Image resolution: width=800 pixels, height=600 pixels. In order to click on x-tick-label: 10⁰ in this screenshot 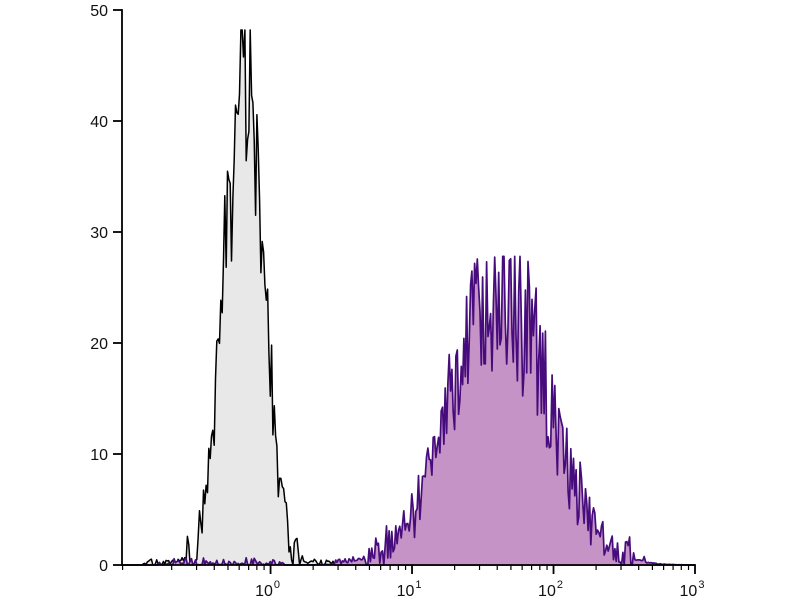, I will do `click(267, 589)`.